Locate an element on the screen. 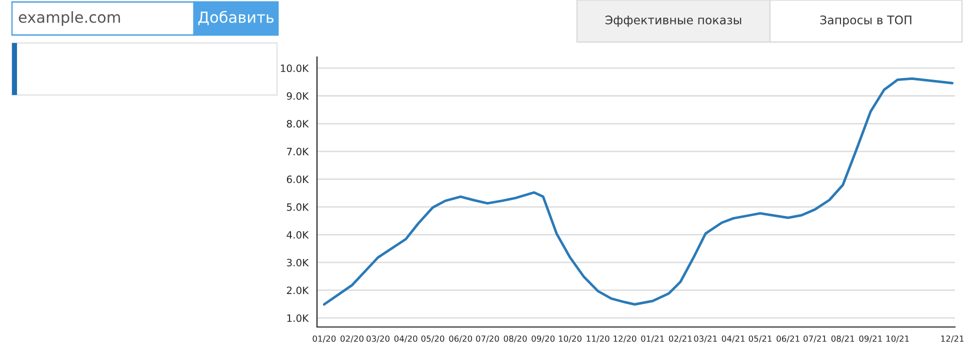  text: example.com is located at coordinates (69, 18).